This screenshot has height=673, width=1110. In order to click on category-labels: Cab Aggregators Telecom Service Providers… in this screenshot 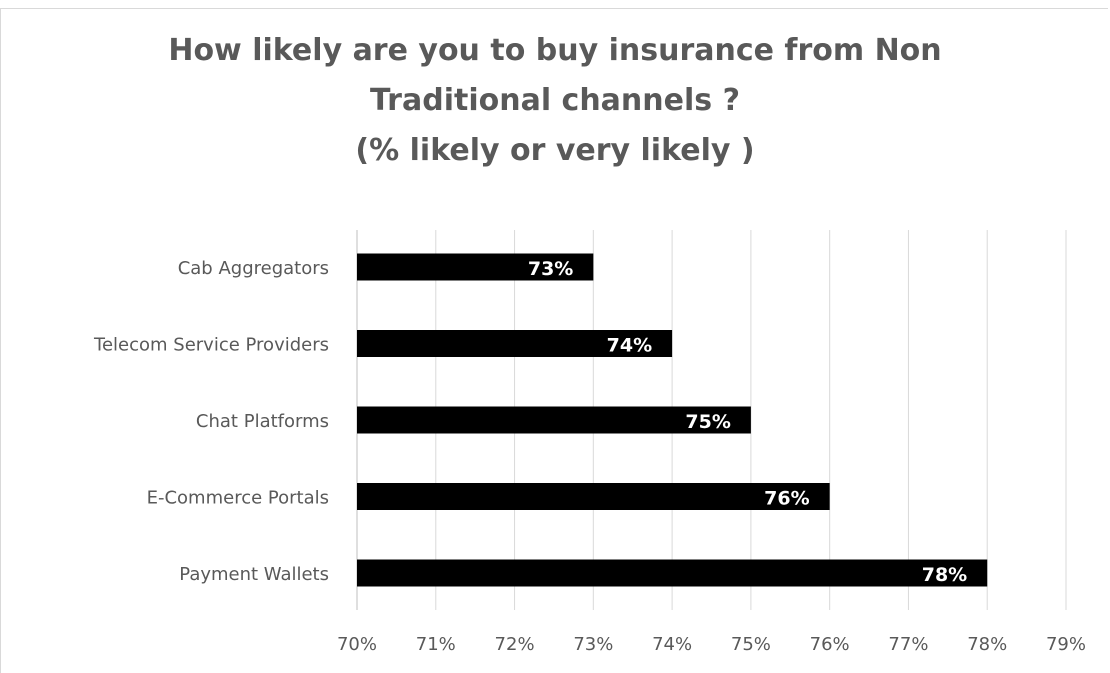, I will do `click(211, 421)`.